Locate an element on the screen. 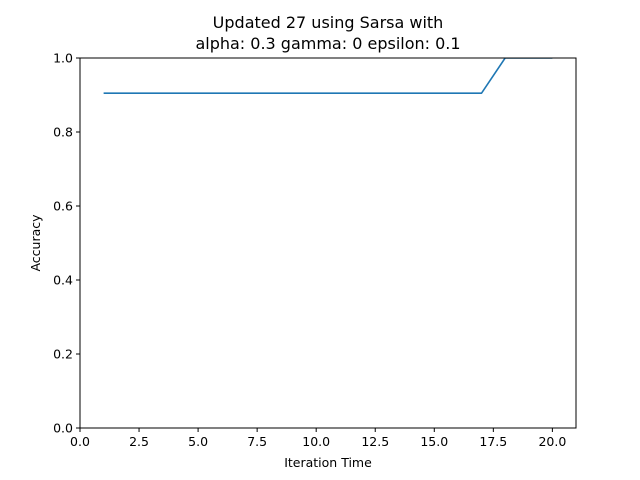  chart-title-line2: alpha: 0.3 gamma: 0 epsilon: 0.1 is located at coordinates (327, 43).